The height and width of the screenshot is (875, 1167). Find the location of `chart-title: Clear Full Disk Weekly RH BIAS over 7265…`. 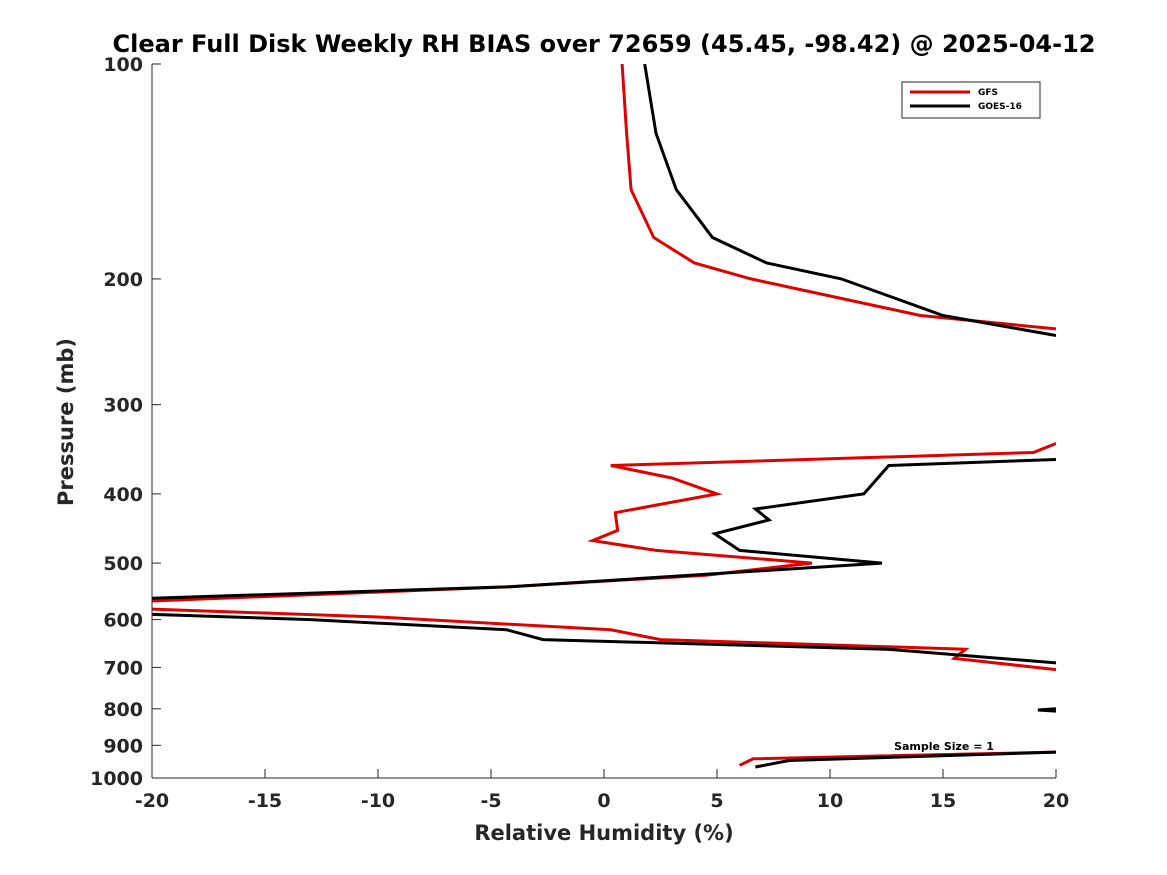

chart-title: Clear Full Disk Weekly RH BIAS over 7265… is located at coordinates (604, 44).